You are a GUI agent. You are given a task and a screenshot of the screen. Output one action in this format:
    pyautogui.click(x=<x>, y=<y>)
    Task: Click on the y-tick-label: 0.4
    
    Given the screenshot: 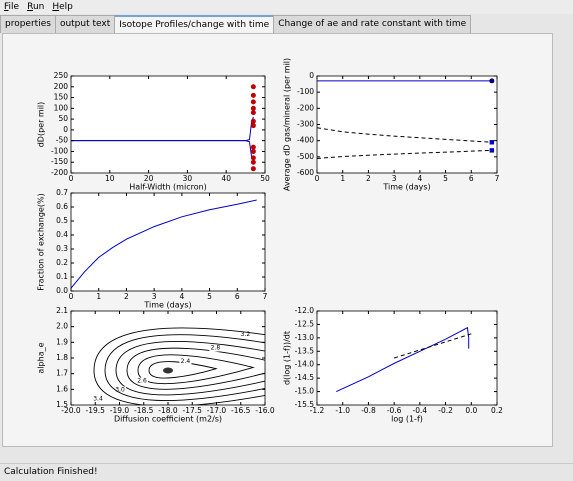 What is the action you would take?
    pyautogui.click(x=62, y=234)
    